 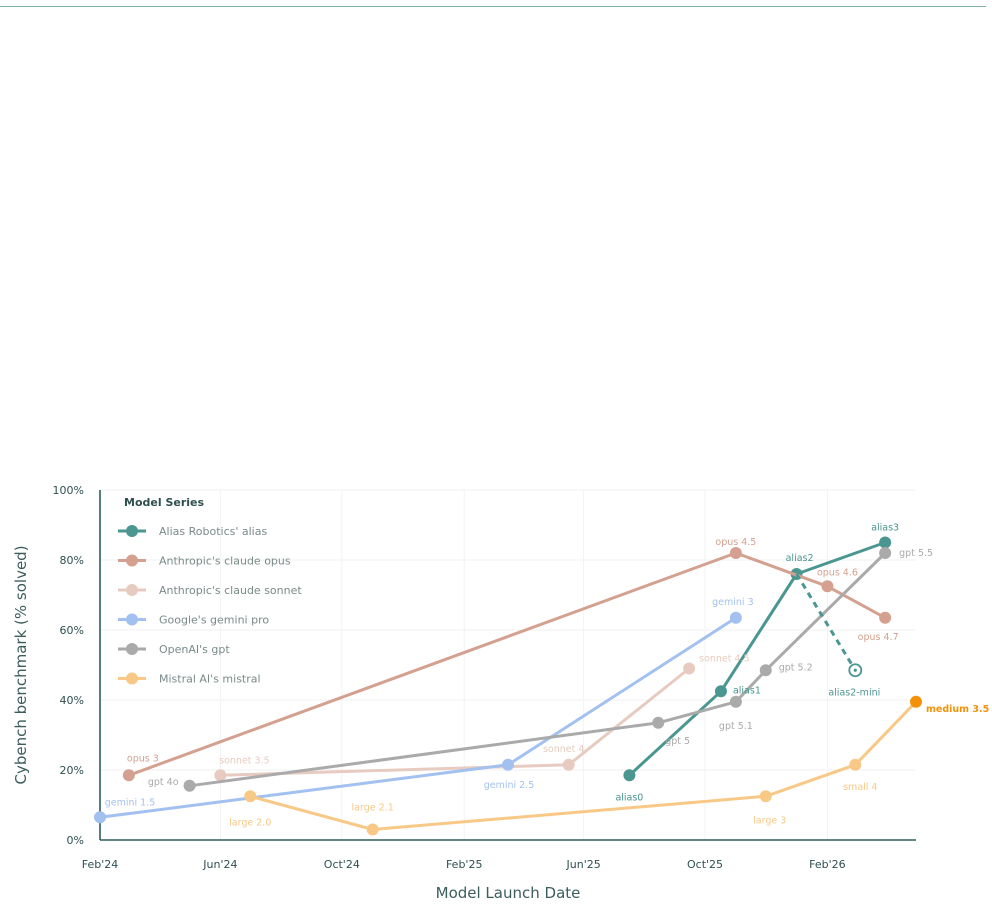 What do you see at coordinates (957, 709) in the screenshot?
I see `data-label-medium-3-5: medium 3.5` at bounding box center [957, 709].